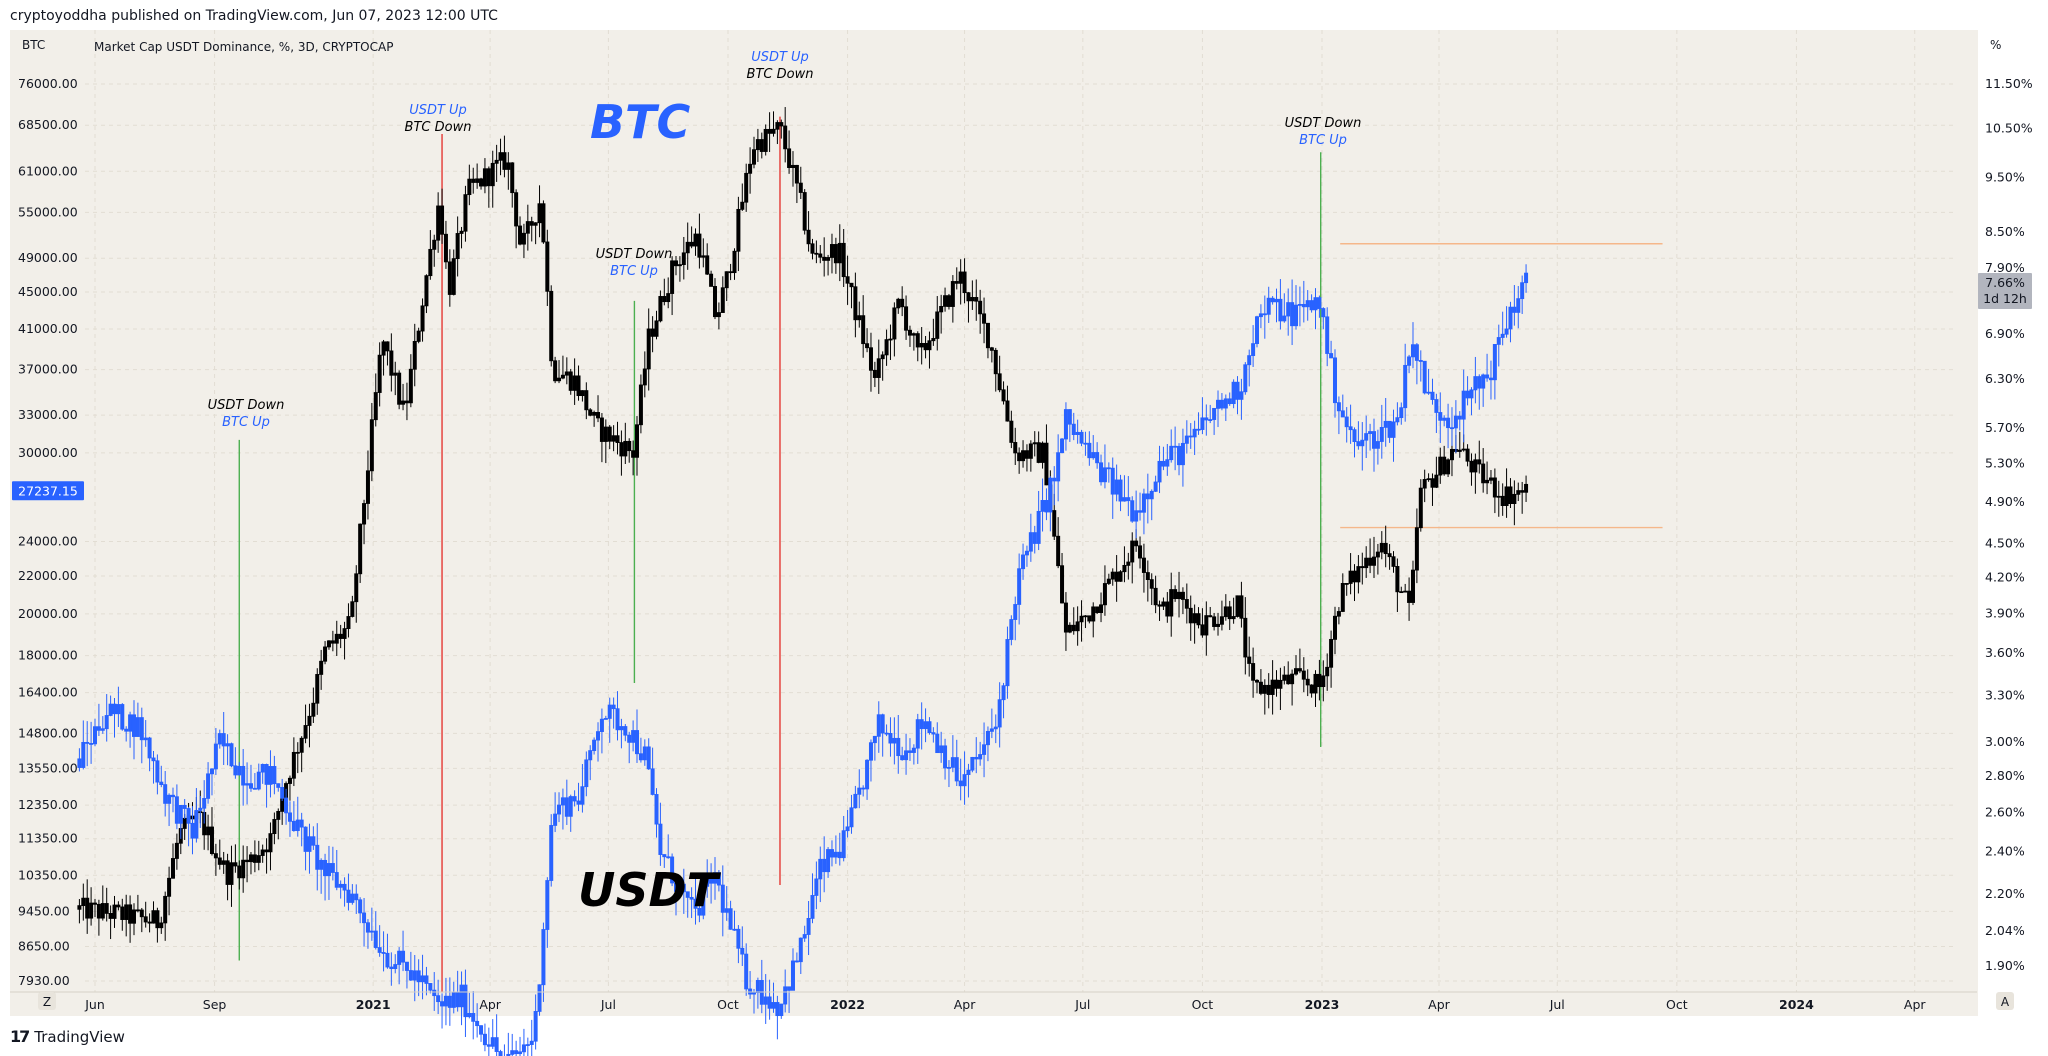 Image resolution: width=2048 pixels, height=1056 pixels. What do you see at coordinates (438, 127) in the screenshot?
I see `annotation-2-line2: BTC Down` at bounding box center [438, 127].